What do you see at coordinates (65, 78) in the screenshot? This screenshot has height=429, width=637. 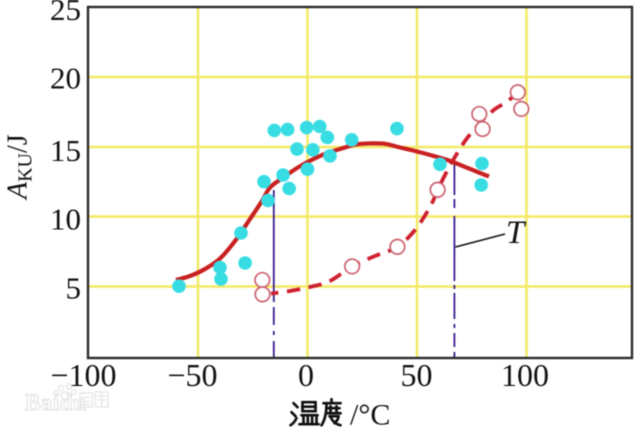 I see `svg-text: 20` at bounding box center [65, 78].